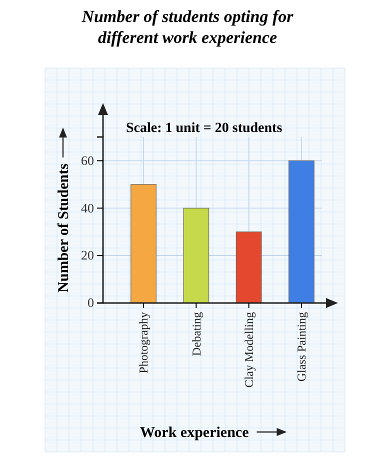 The height and width of the screenshot is (457, 375). I want to click on chart-title: Number of students opting for different work experience, so click(187, 27).